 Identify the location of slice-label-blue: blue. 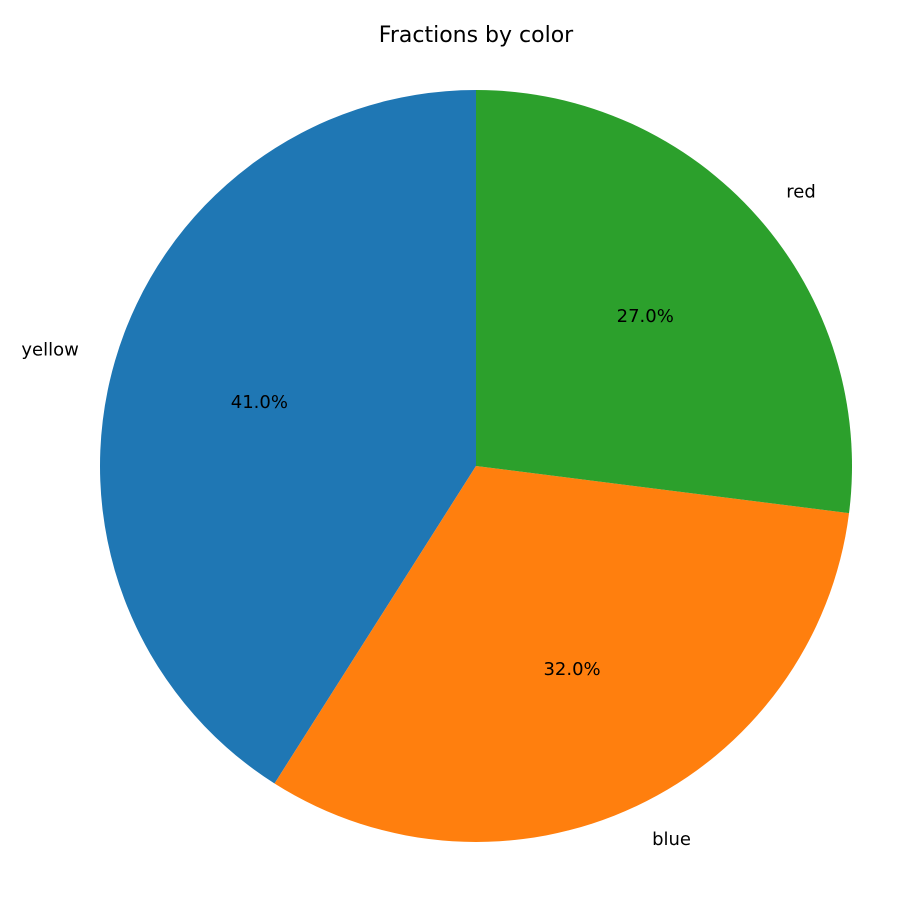
(671, 839).